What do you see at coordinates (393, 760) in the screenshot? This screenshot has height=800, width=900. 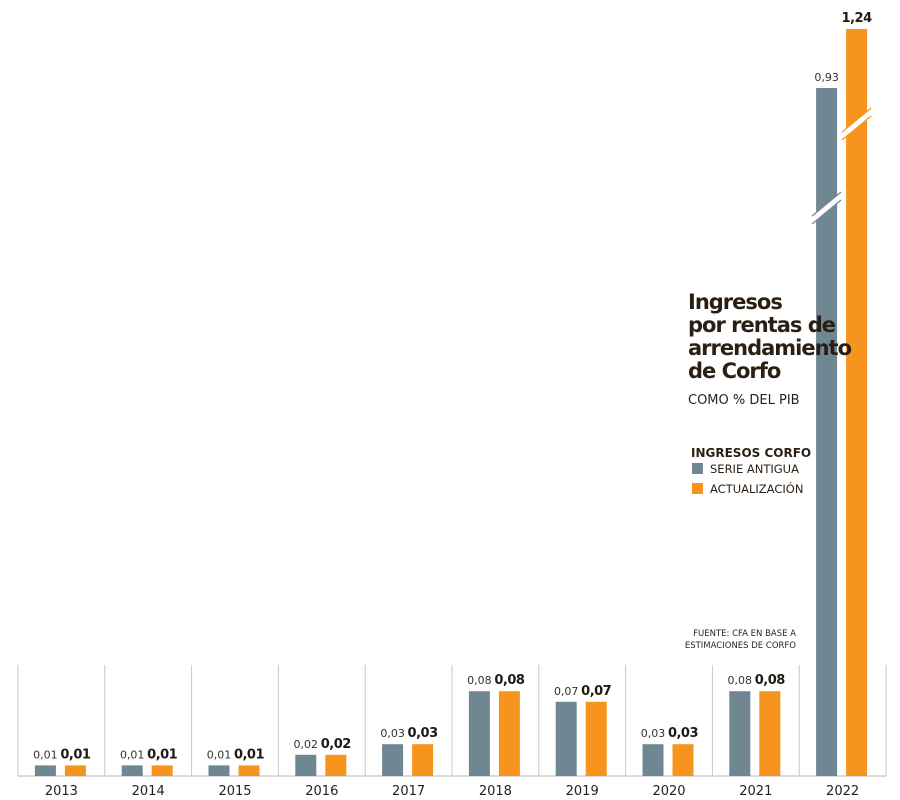 I see `bar-2017-serie-antigua` at bounding box center [393, 760].